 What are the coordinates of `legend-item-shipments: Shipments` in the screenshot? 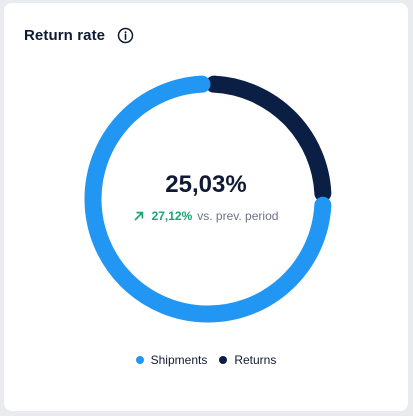 It's located at (171, 360).